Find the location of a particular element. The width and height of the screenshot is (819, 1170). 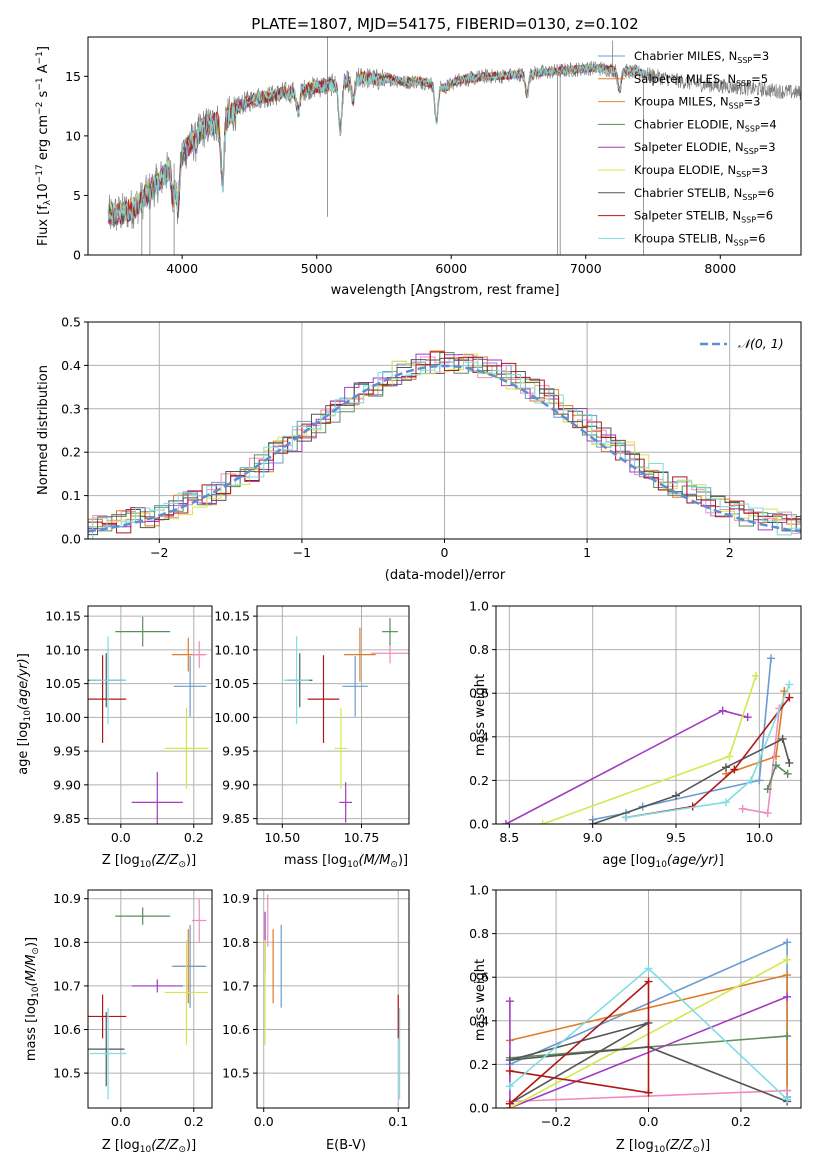

x-tick-label: 5000 is located at coordinates (317, 268).